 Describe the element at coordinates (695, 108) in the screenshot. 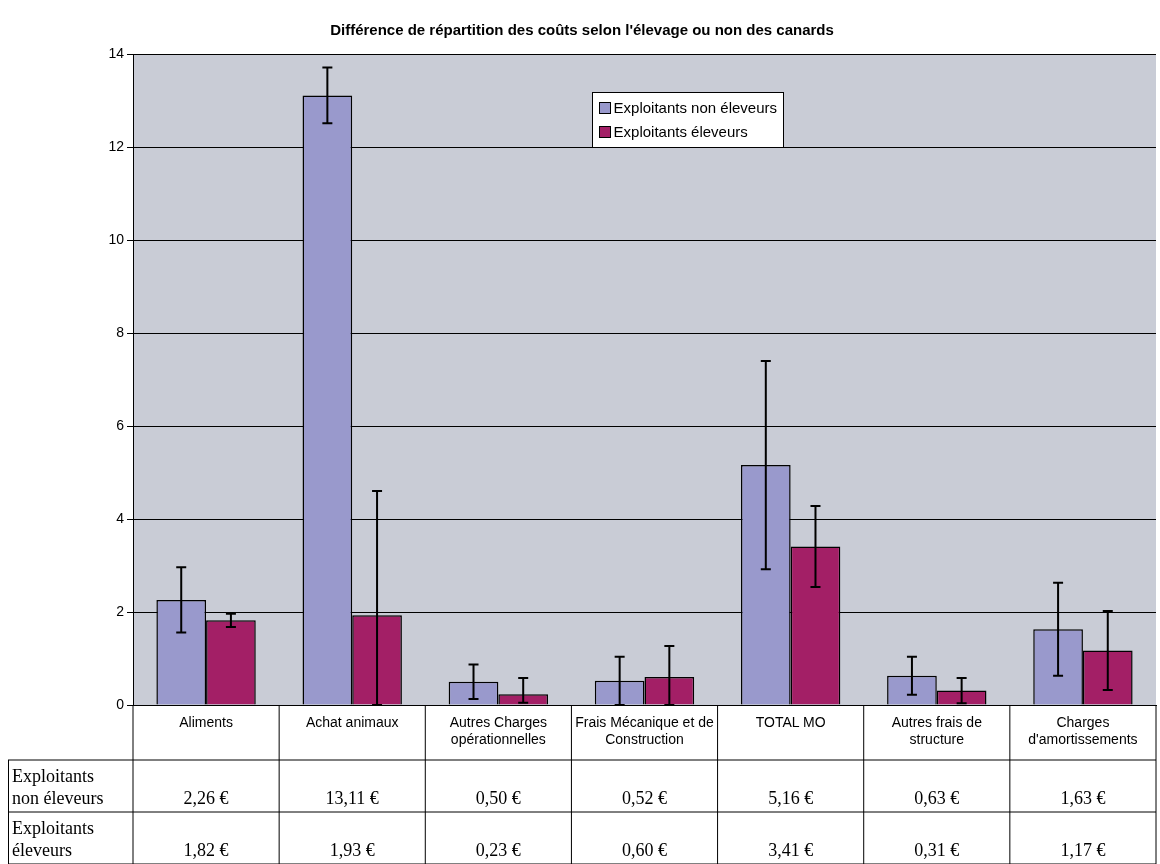

I see `legend-label: Exploitants non éleveurs` at that location.